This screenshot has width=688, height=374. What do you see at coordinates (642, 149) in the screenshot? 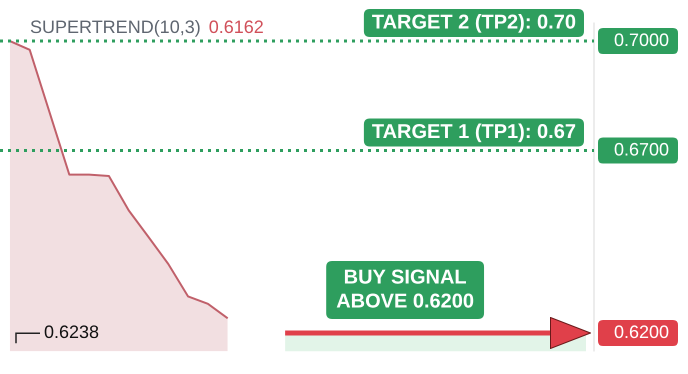
I see `y-tick-label: 0.6700` at bounding box center [642, 149].